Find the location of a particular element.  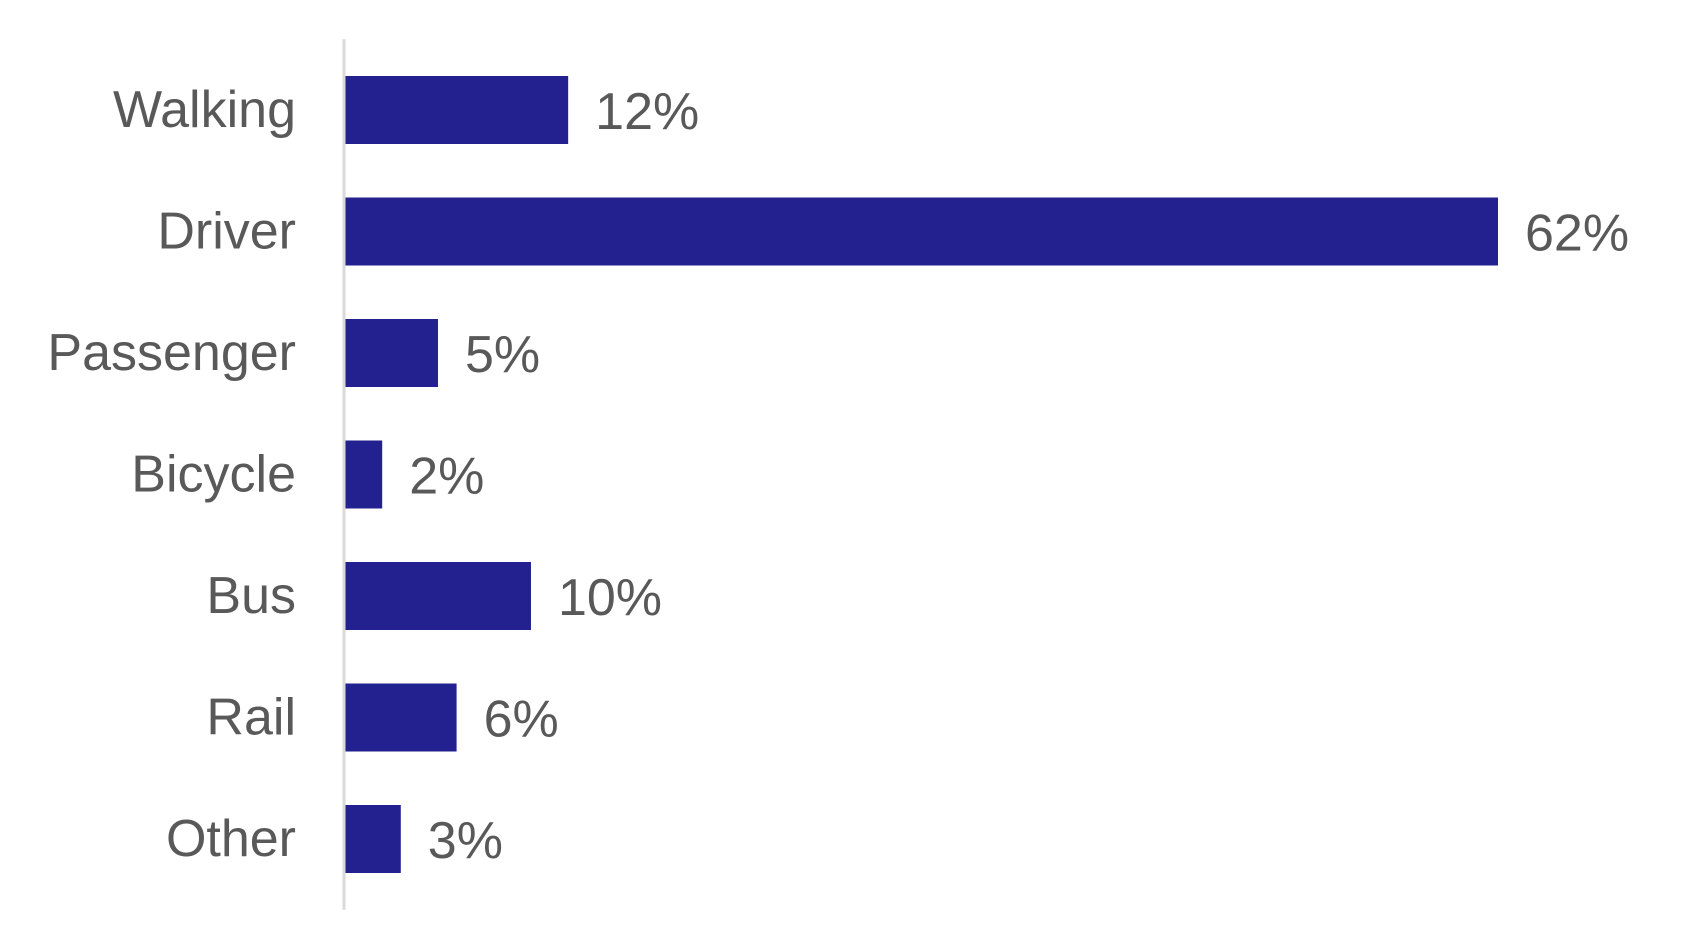

value-label-driver: 62% is located at coordinates (1577, 234).